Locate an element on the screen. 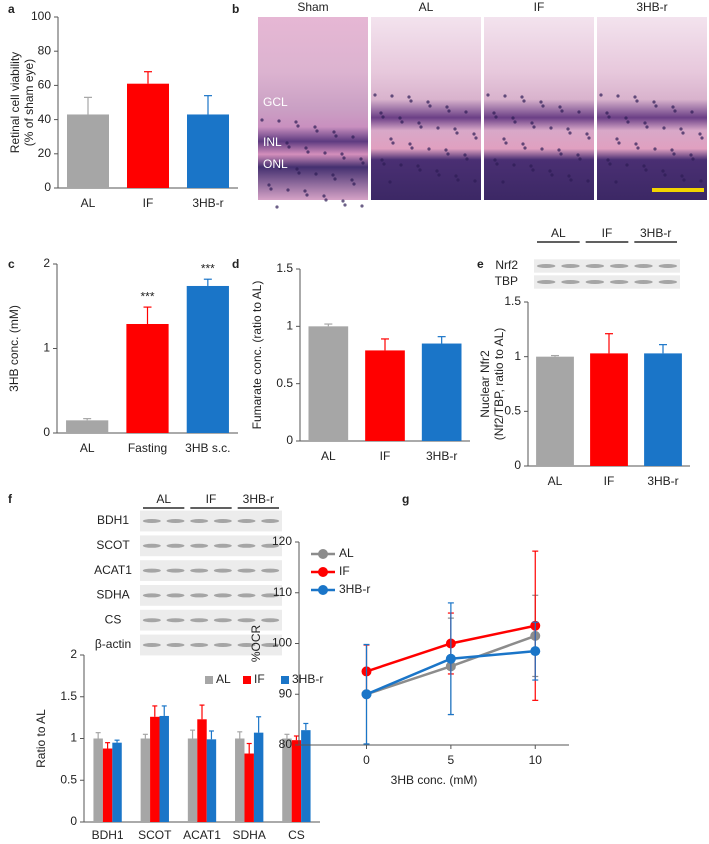 This screenshot has width=709, height=844. y-tick-label: 80 is located at coordinates (45, 50).